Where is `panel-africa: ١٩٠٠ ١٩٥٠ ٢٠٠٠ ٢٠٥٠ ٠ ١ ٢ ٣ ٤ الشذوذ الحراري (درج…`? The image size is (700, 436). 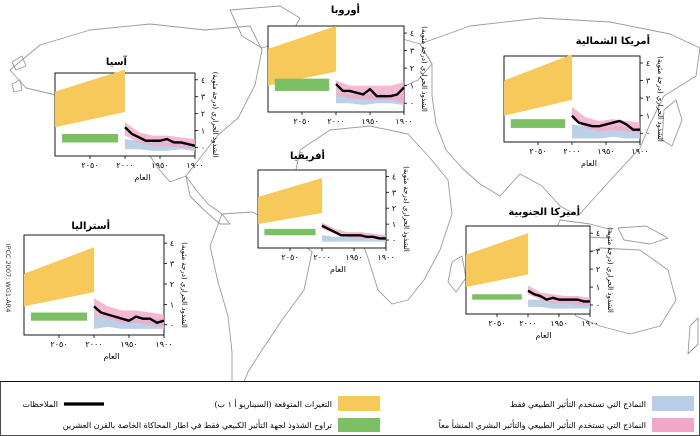
panel-africa: ١٩٠٠ ١٩٥٠ ٢٠٠٠ ٢٠٥٠ ٠ ١ ٢ ٣ ٤ الشذوذ الحراري (درج… is located at coordinates (333, 211).